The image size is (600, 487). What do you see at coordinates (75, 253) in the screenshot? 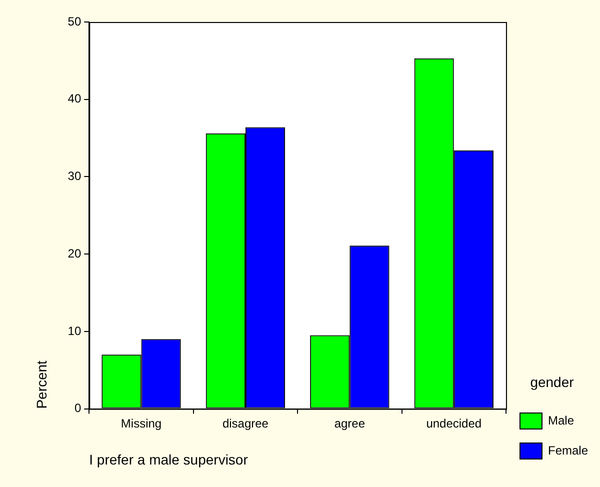
I see `y-tick-label: 20` at bounding box center [75, 253].